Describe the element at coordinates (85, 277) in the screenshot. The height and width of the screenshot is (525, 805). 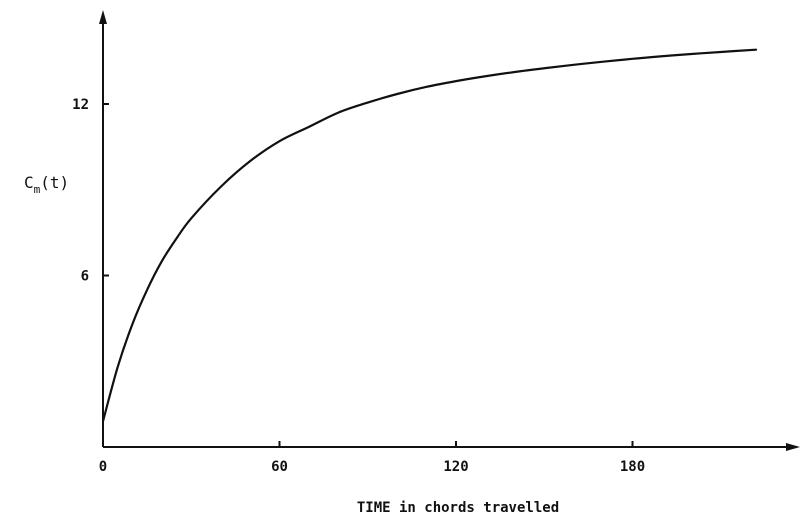
I see `y-tick-label: 6` at that location.